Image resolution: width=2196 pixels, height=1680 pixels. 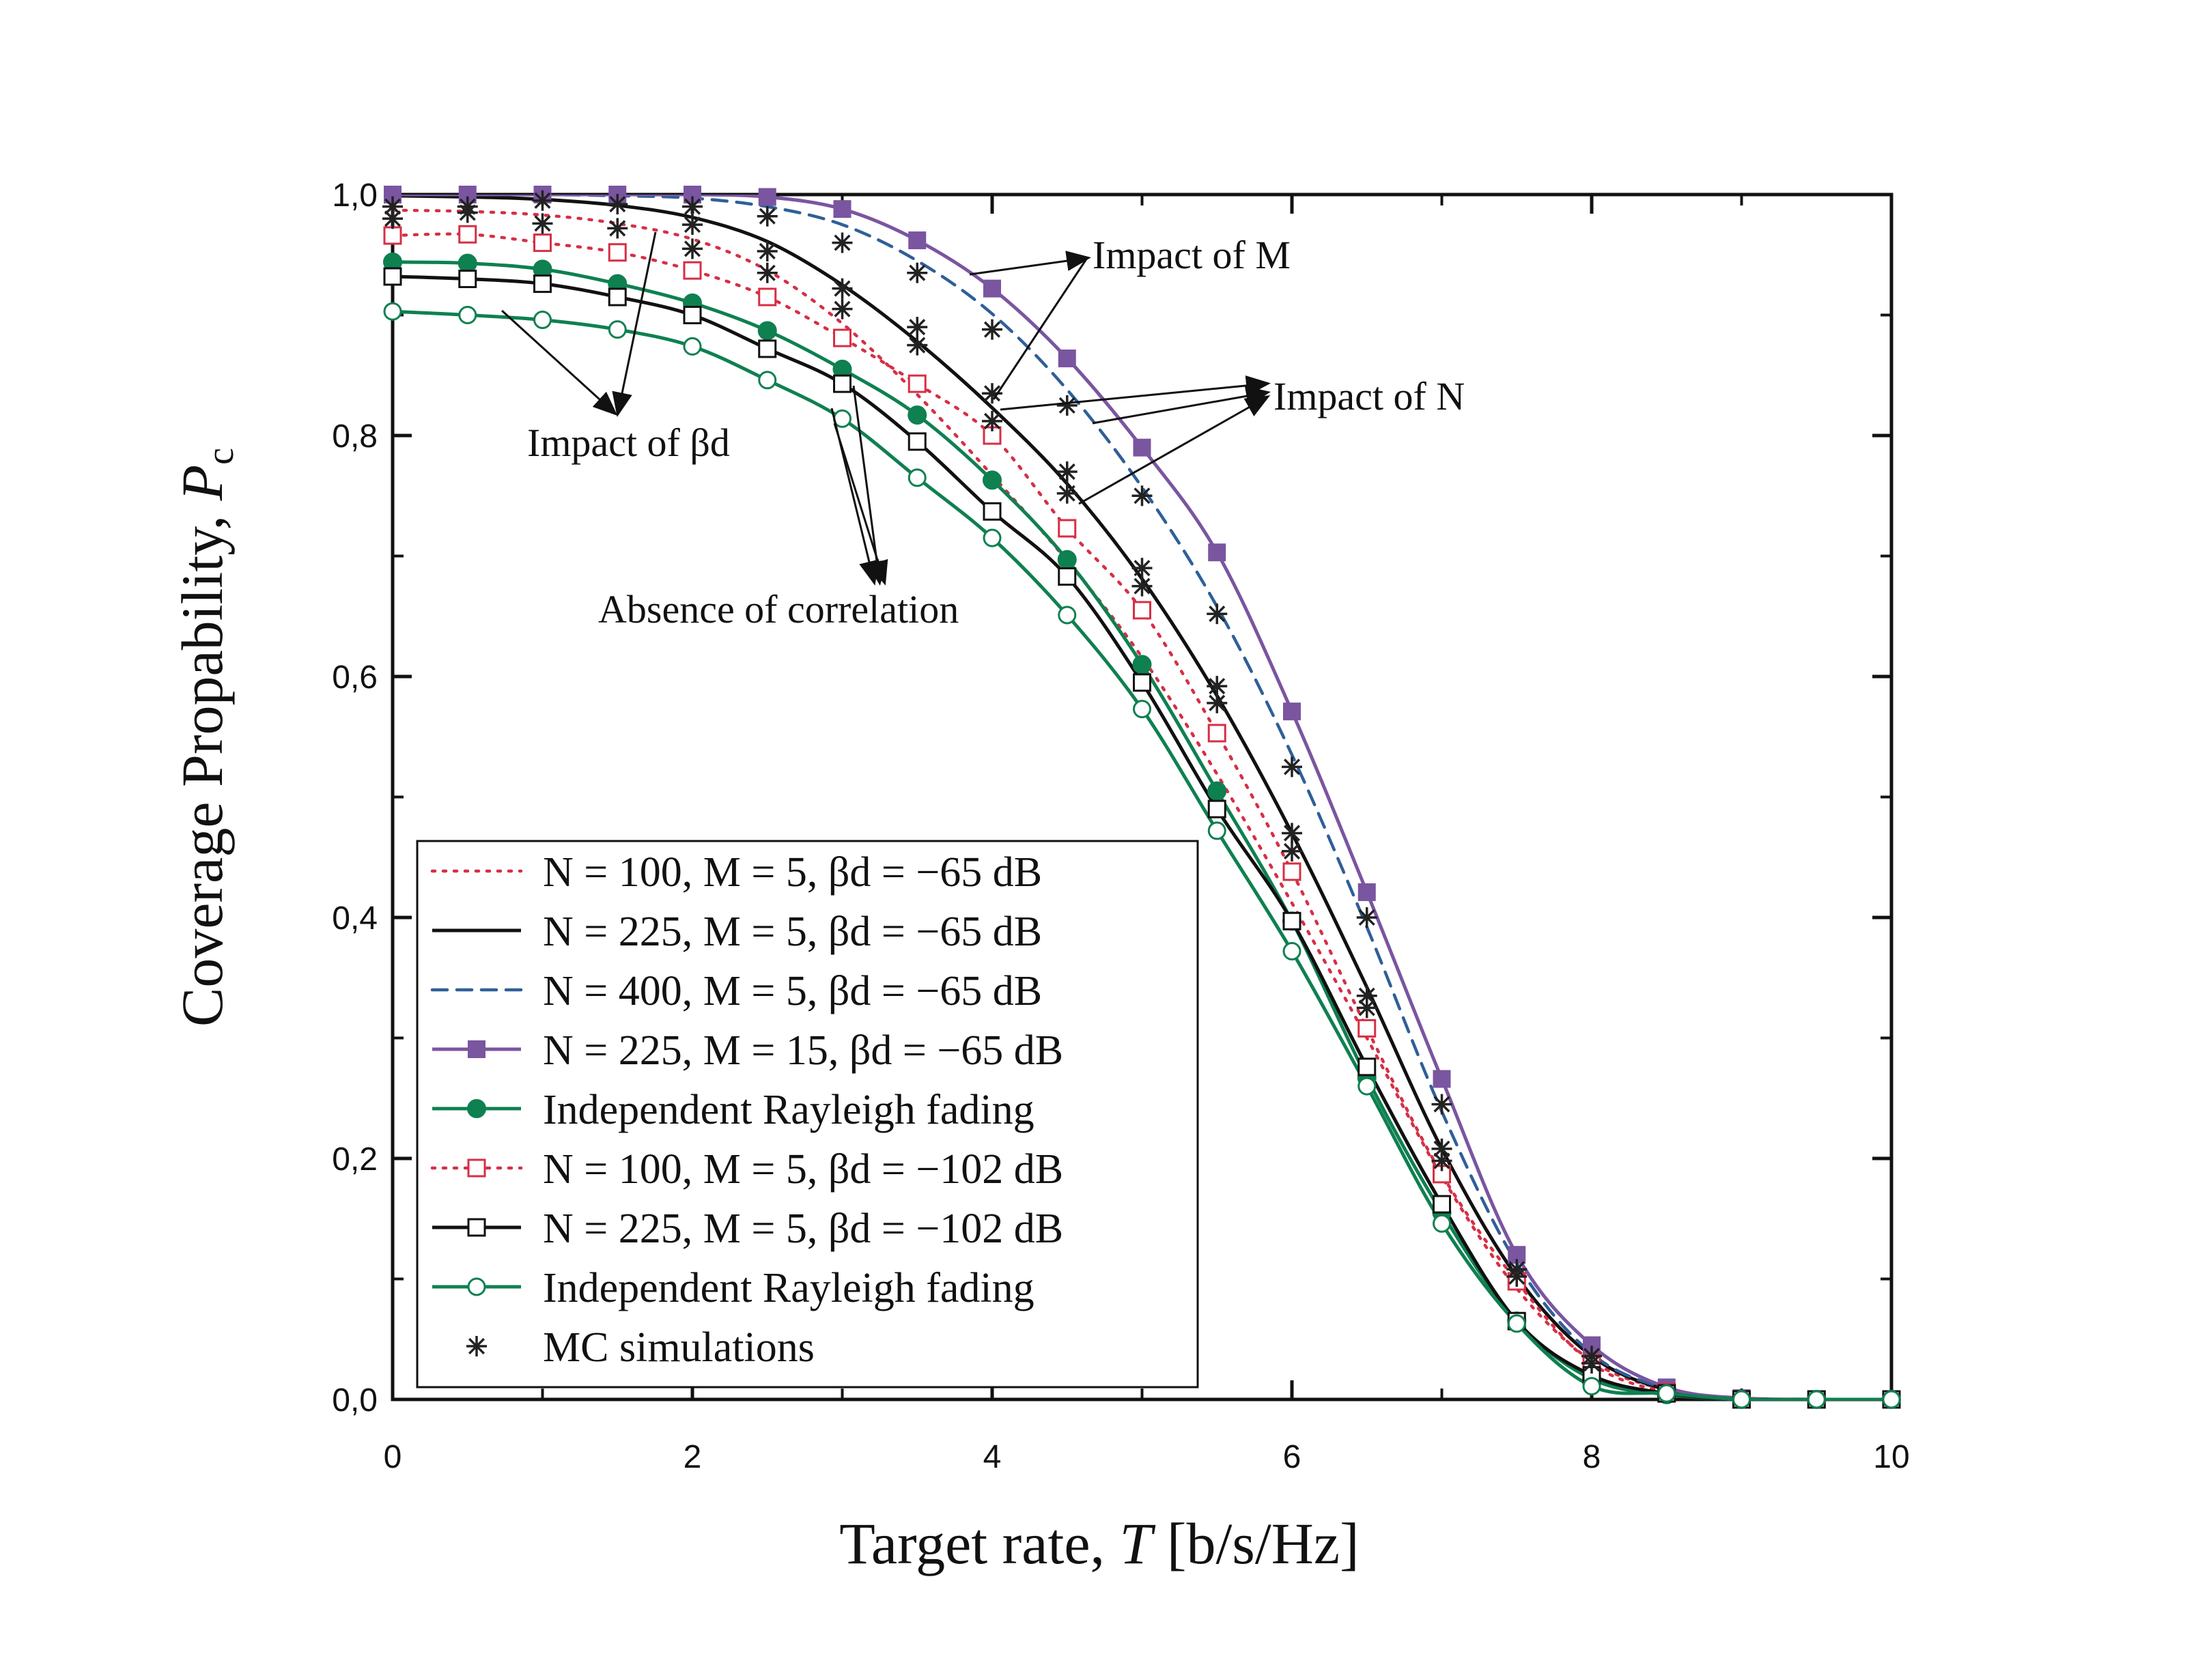 What do you see at coordinates (1369, 396) in the screenshot?
I see `annotation-impact-n: Impact of N` at bounding box center [1369, 396].